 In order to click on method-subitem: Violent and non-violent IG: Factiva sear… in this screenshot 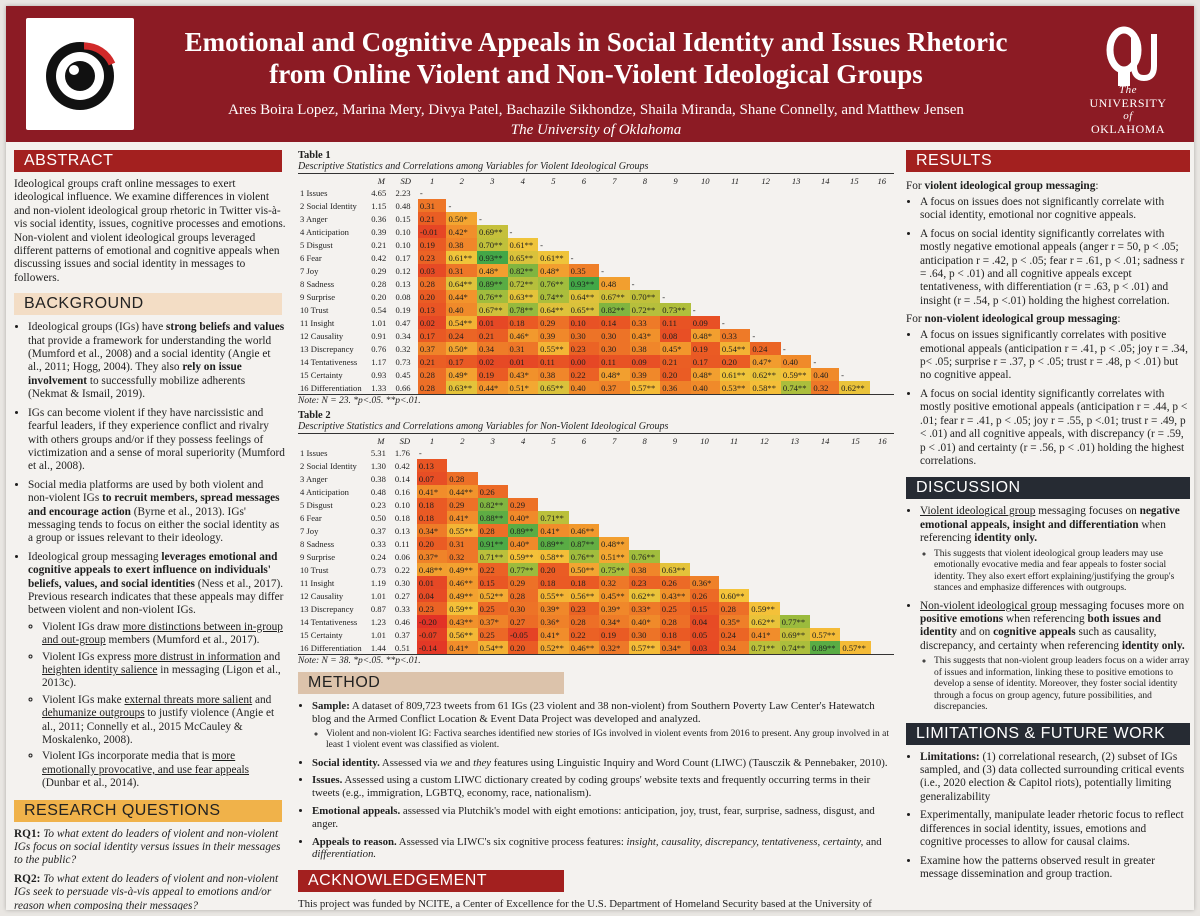, I will do `click(610, 740)`.